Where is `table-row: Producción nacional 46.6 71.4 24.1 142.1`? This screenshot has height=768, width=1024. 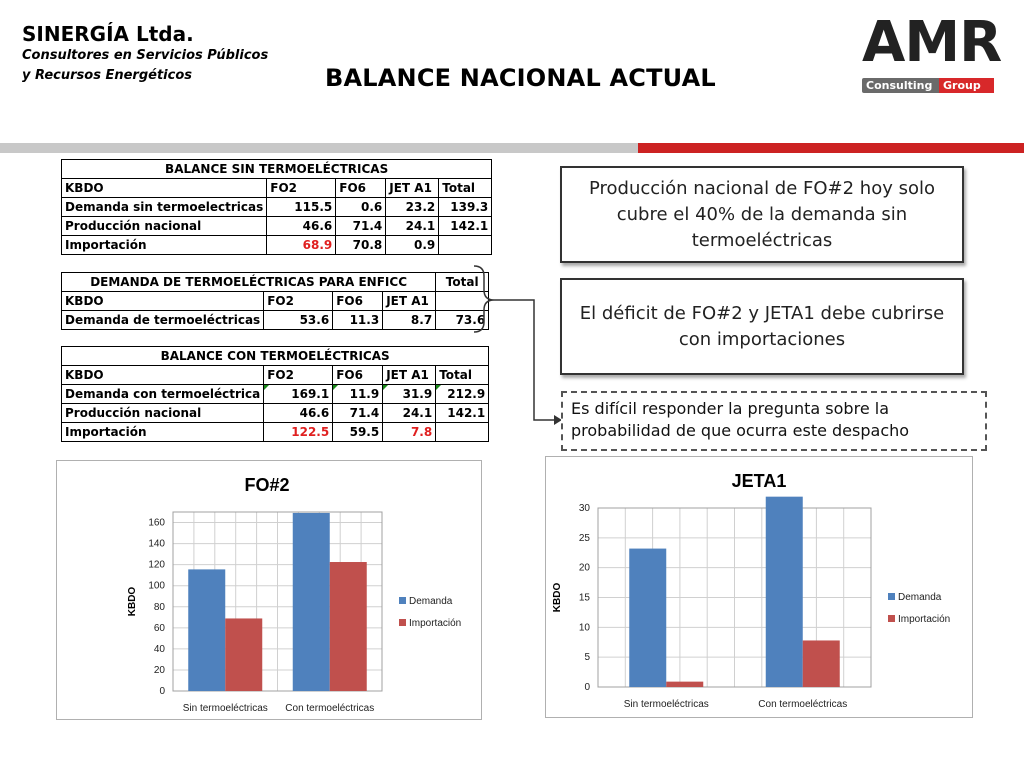 table-row: Producción nacional 46.6 71.4 24.1 142.1 is located at coordinates (276, 226).